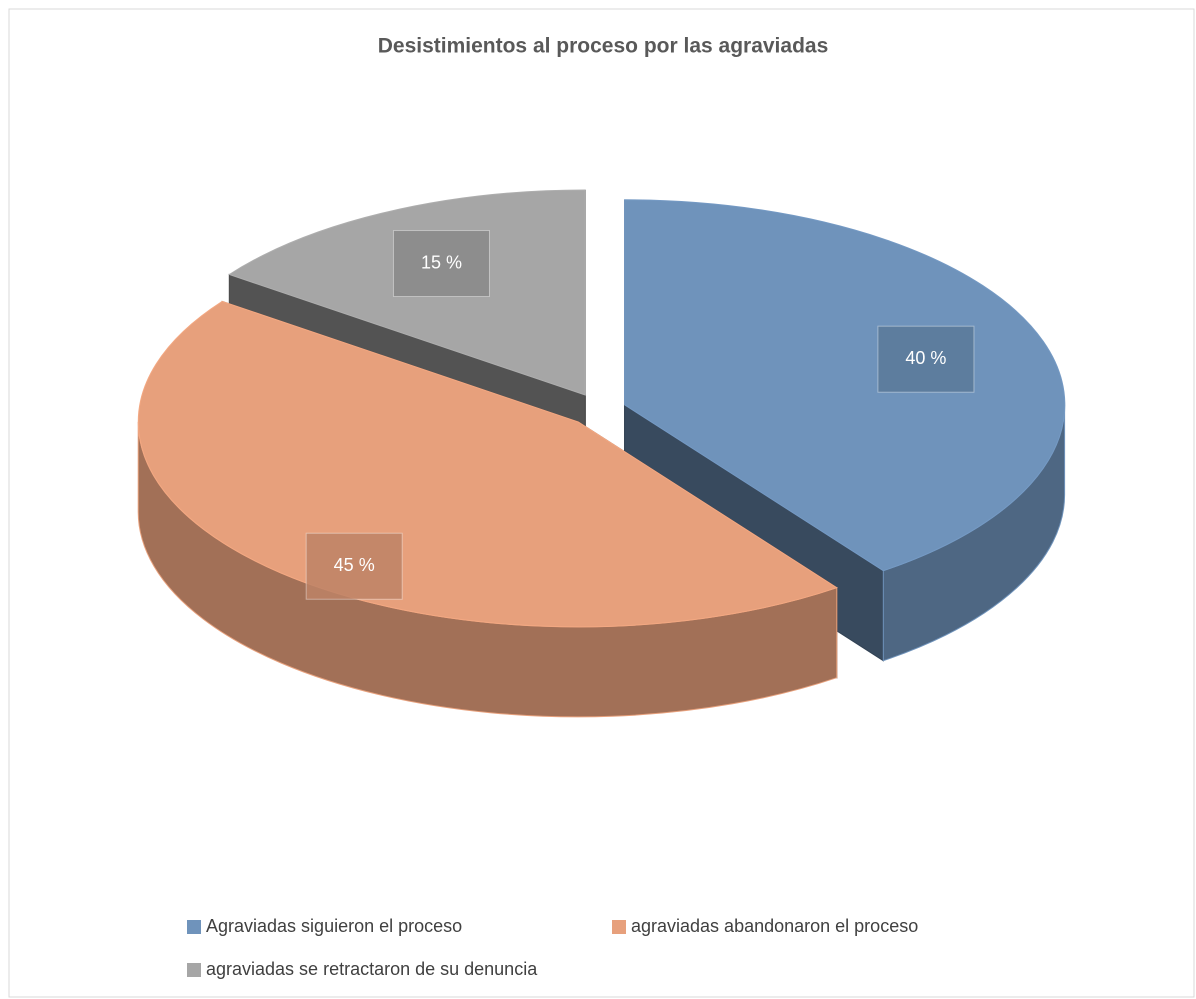 This screenshot has height=999, width=1196. I want to click on slice, so click(845, 385).